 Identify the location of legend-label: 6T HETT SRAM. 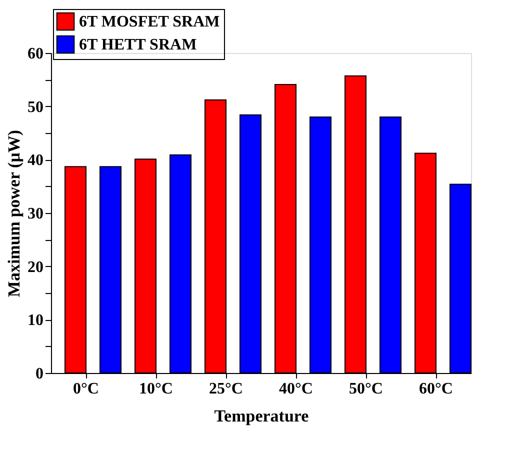
(138, 45).